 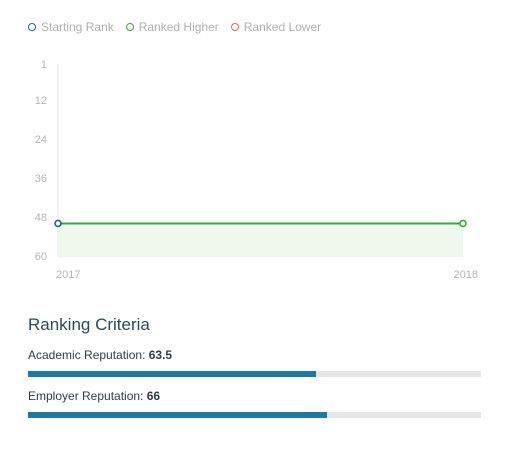 What do you see at coordinates (68, 275) in the screenshot?
I see `x-tick-label: 2017` at bounding box center [68, 275].